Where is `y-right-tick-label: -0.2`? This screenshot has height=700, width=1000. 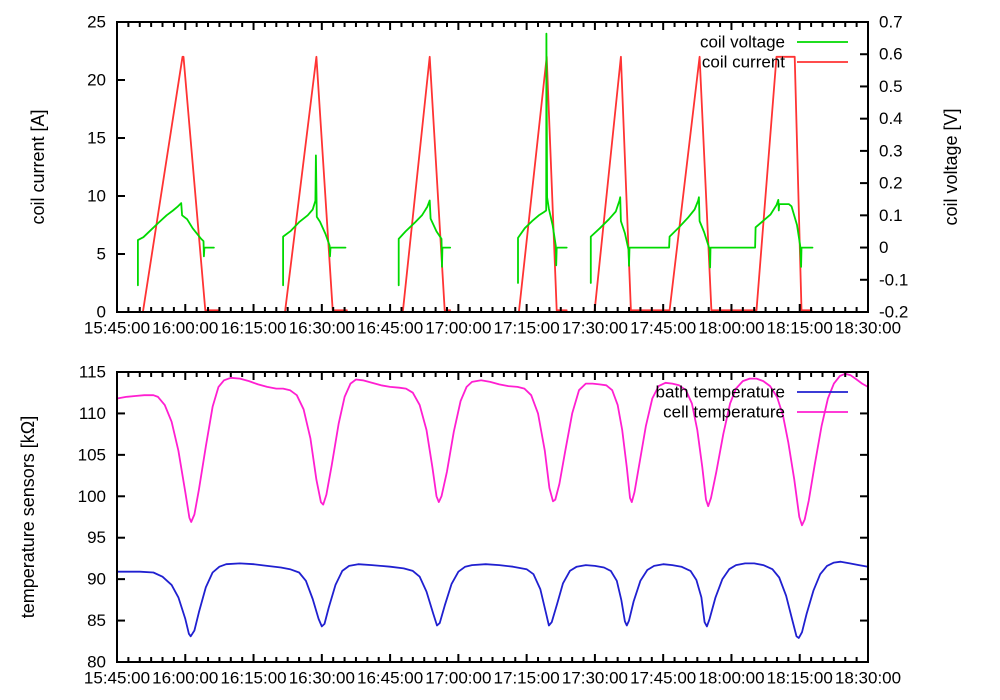 y-right-tick-label: -0.2 is located at coordinates (893, 312).